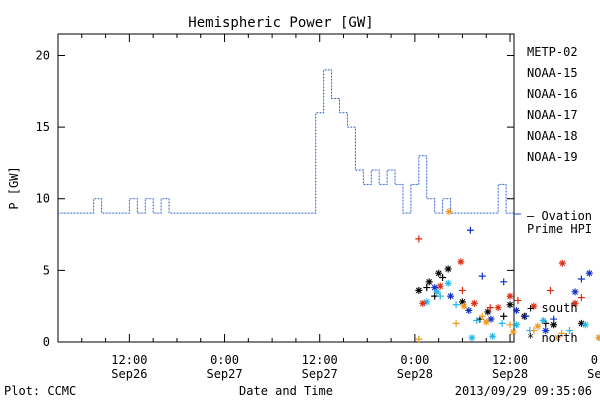  What do you see at coordinates (552, 52) in the screenshot?
I see `legend-metp-02: METP-02` at bounding box center [552, 52].